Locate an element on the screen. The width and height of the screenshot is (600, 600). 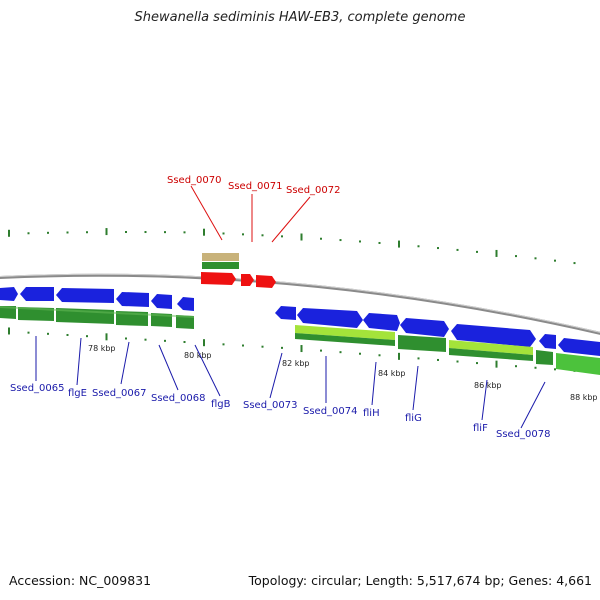
accession-text: Accession: NC_009831 is located at coordinates (80, 580).